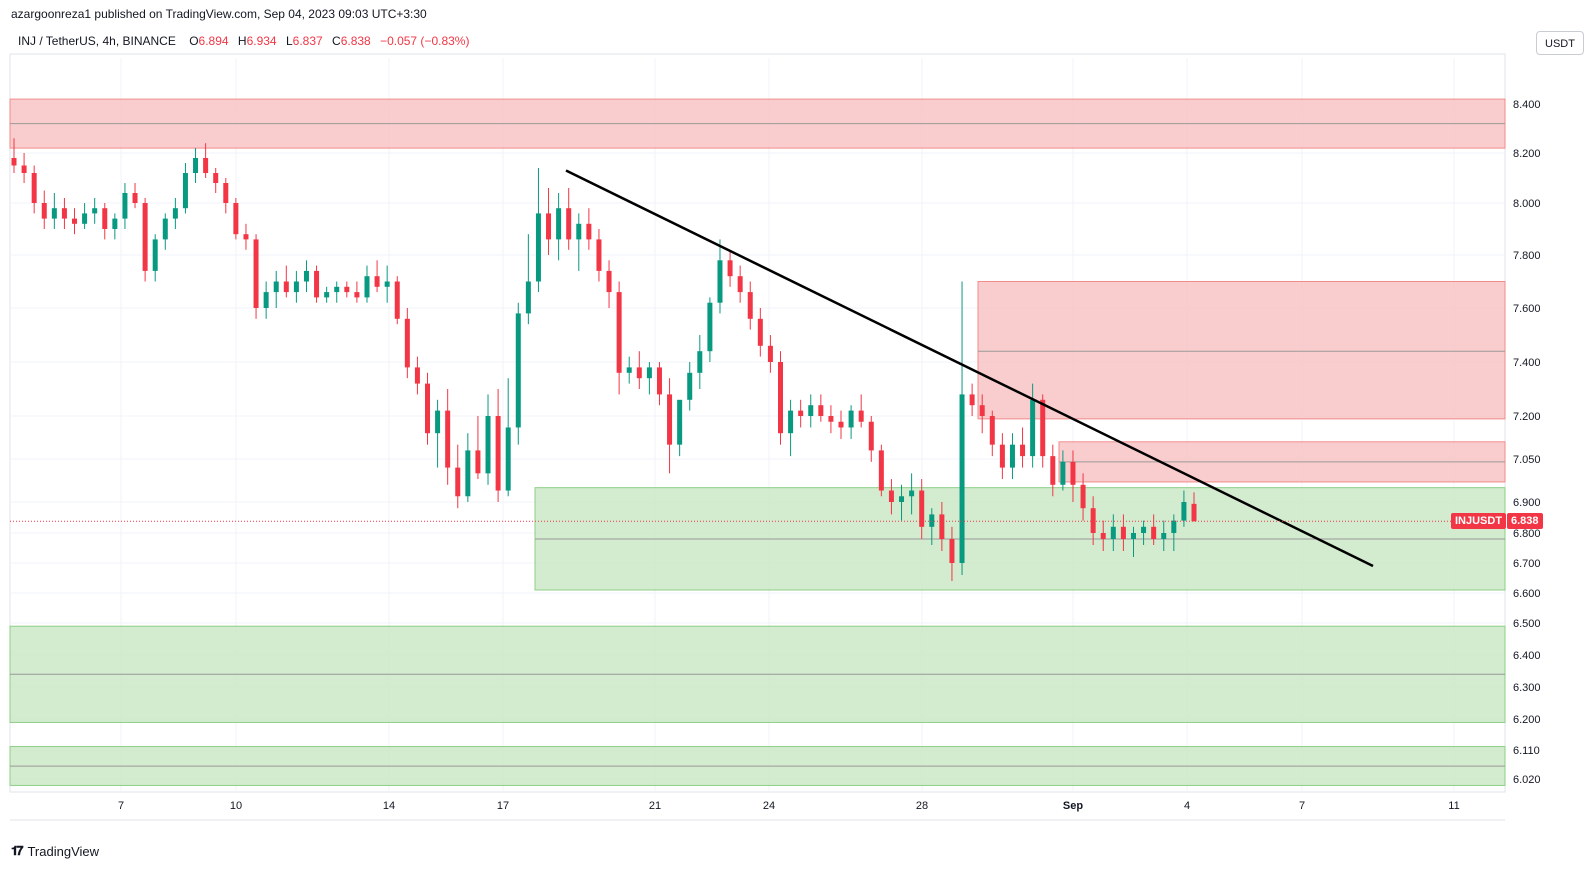 The width and height of the screenshot is (1595, 869). What do you see at coordinates (1527, 256) in the screenshot?
I see `y-tick-label: 7.800` at bounding box center [1527, 256].